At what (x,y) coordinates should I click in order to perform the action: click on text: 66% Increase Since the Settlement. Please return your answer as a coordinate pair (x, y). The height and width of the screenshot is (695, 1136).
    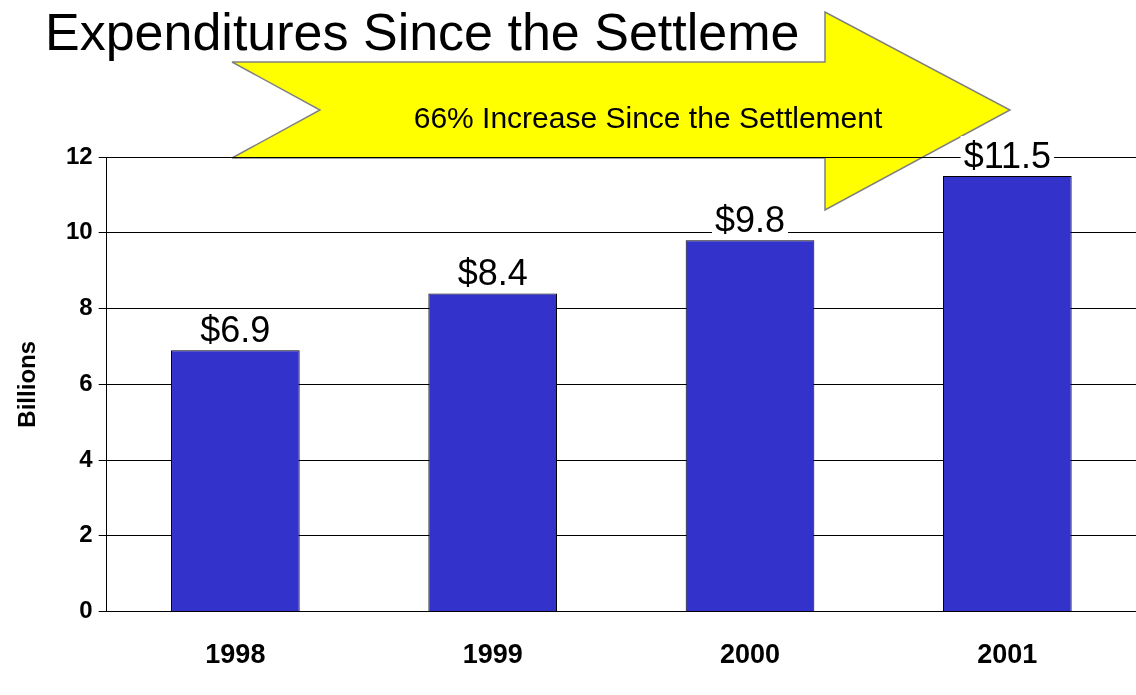
    Looking at the image, I should click on (648, 117).